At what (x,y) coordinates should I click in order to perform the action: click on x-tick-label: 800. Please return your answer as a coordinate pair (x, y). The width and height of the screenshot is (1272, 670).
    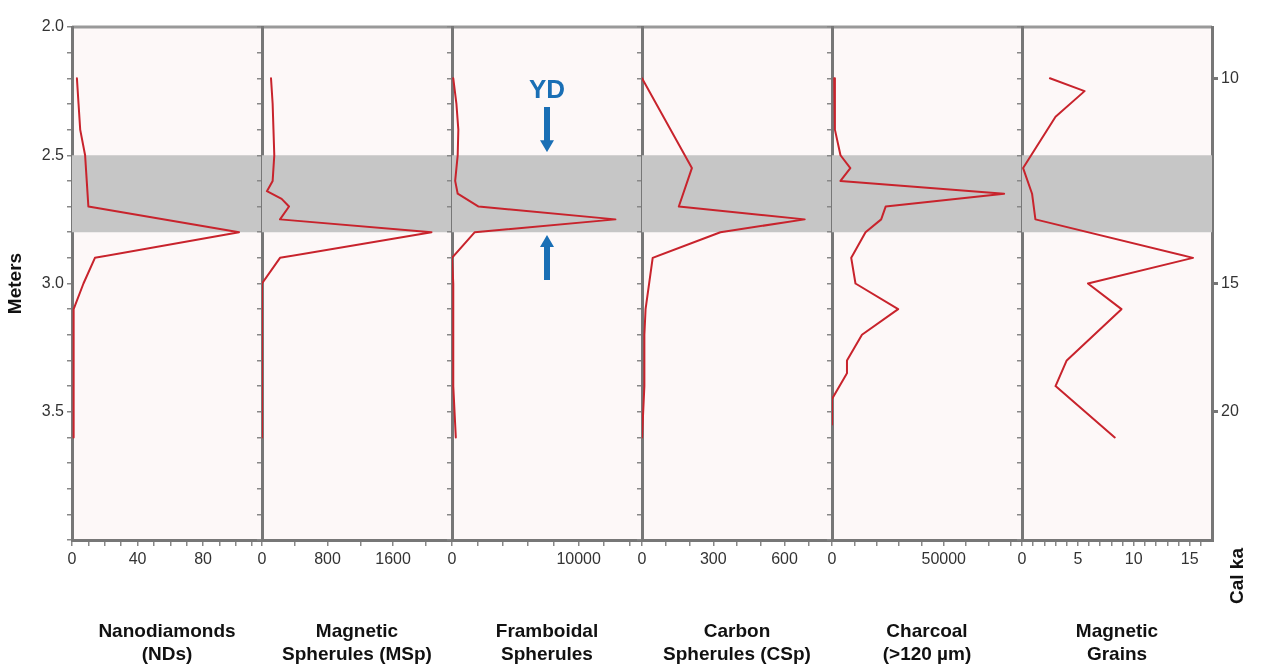
    Looking at the image, I should click on (327, 559).